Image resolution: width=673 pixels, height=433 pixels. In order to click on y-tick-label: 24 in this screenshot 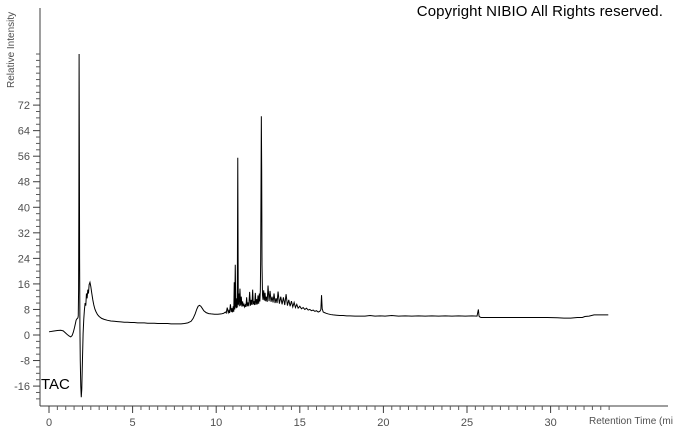, I will do `click(24, 259)`.